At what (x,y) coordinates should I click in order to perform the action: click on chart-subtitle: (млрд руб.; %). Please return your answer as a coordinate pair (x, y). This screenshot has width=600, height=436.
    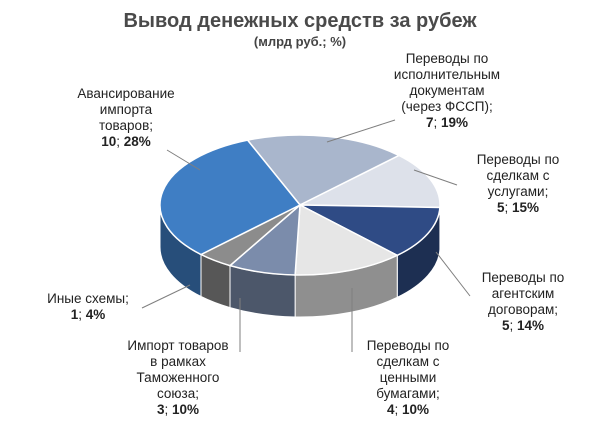
    Looking at the image, I should click on (300, 41).